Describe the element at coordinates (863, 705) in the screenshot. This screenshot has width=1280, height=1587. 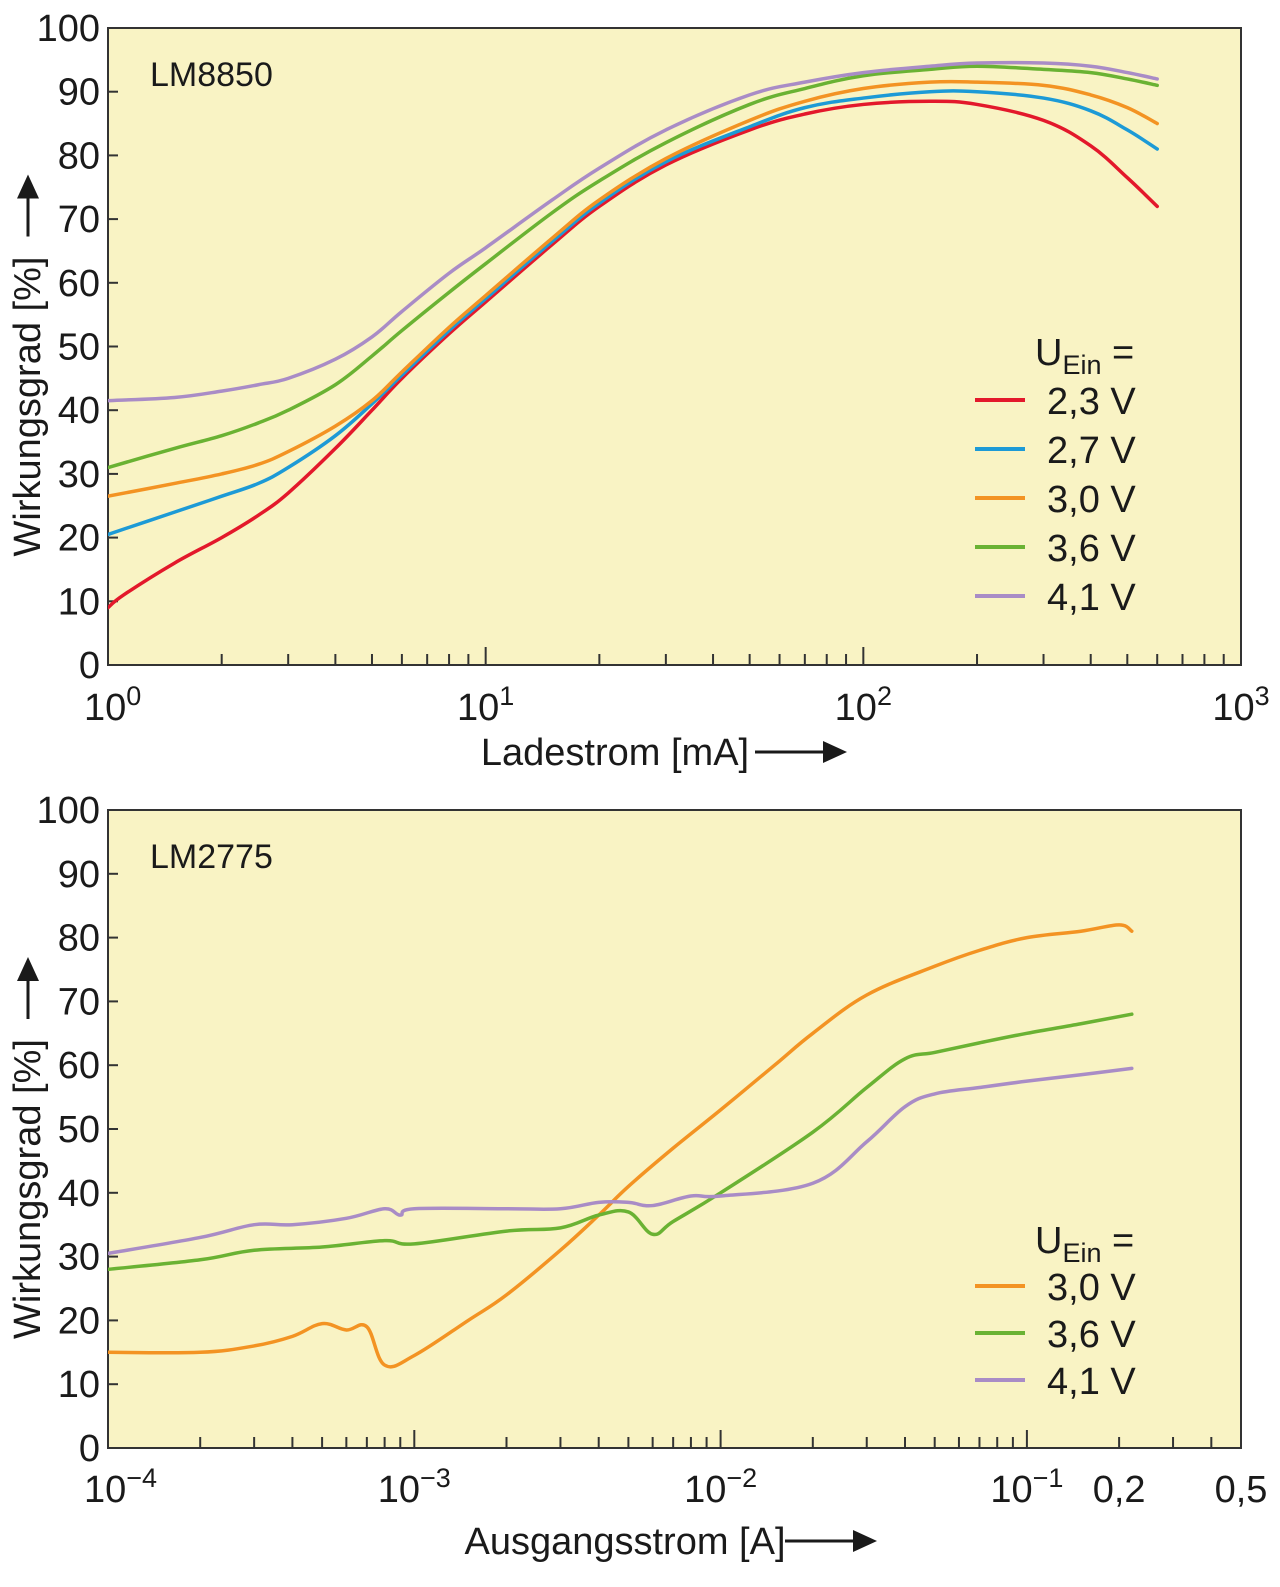
I see `x-tick-label: 10²` at that location.